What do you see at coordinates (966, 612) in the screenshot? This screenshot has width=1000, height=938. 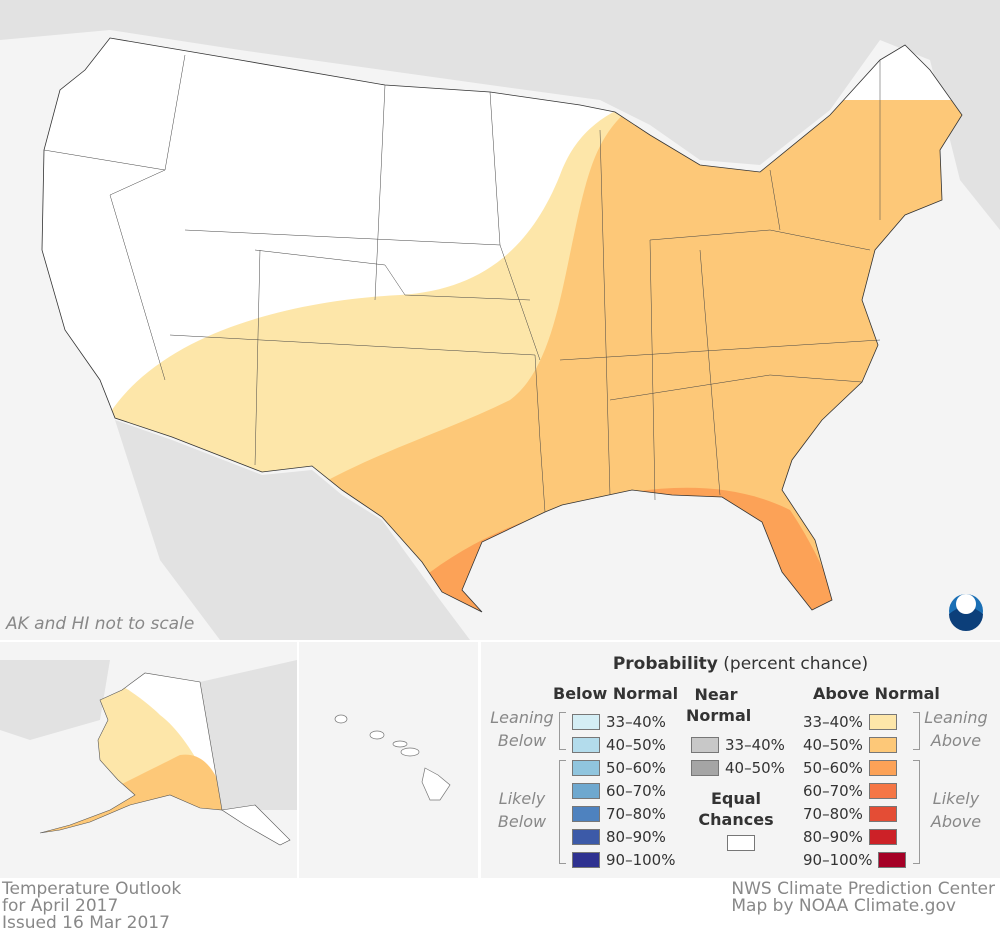 I see `noaa-logo` at bounding box center [966, 612].